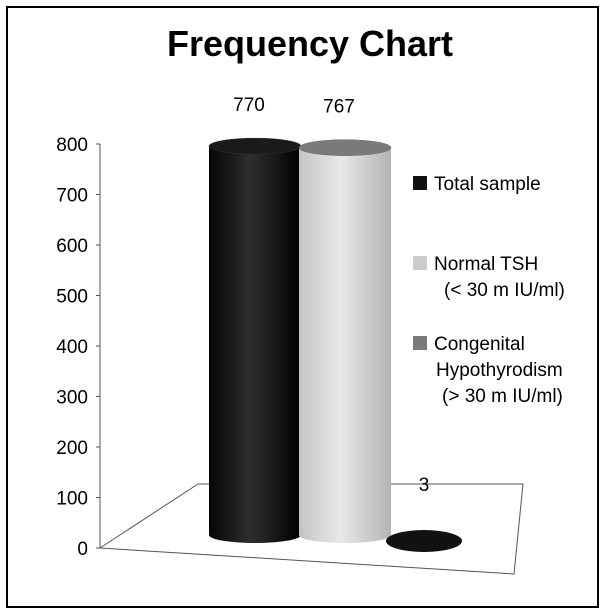  What do you see at coordinates (339, 107) in the screenshot?
I see `data-label: 767` at bounding box center [339, 107].